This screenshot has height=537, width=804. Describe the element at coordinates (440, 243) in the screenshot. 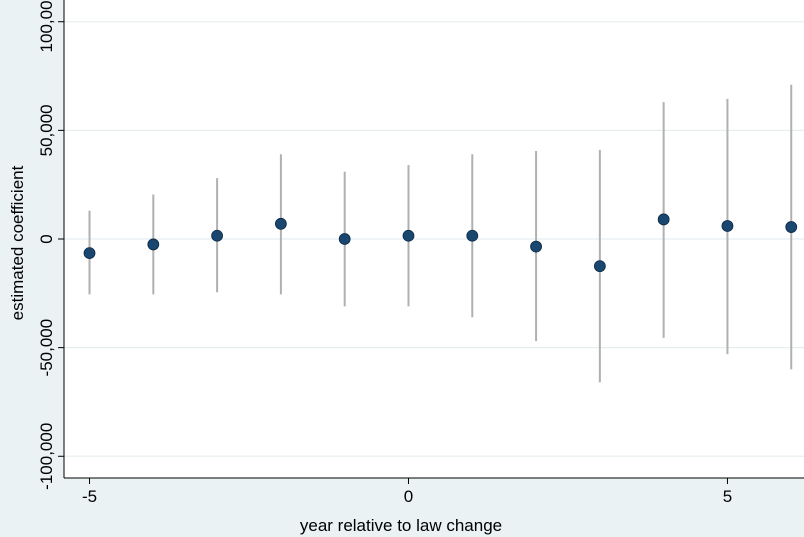

I see `data-points` at that location.